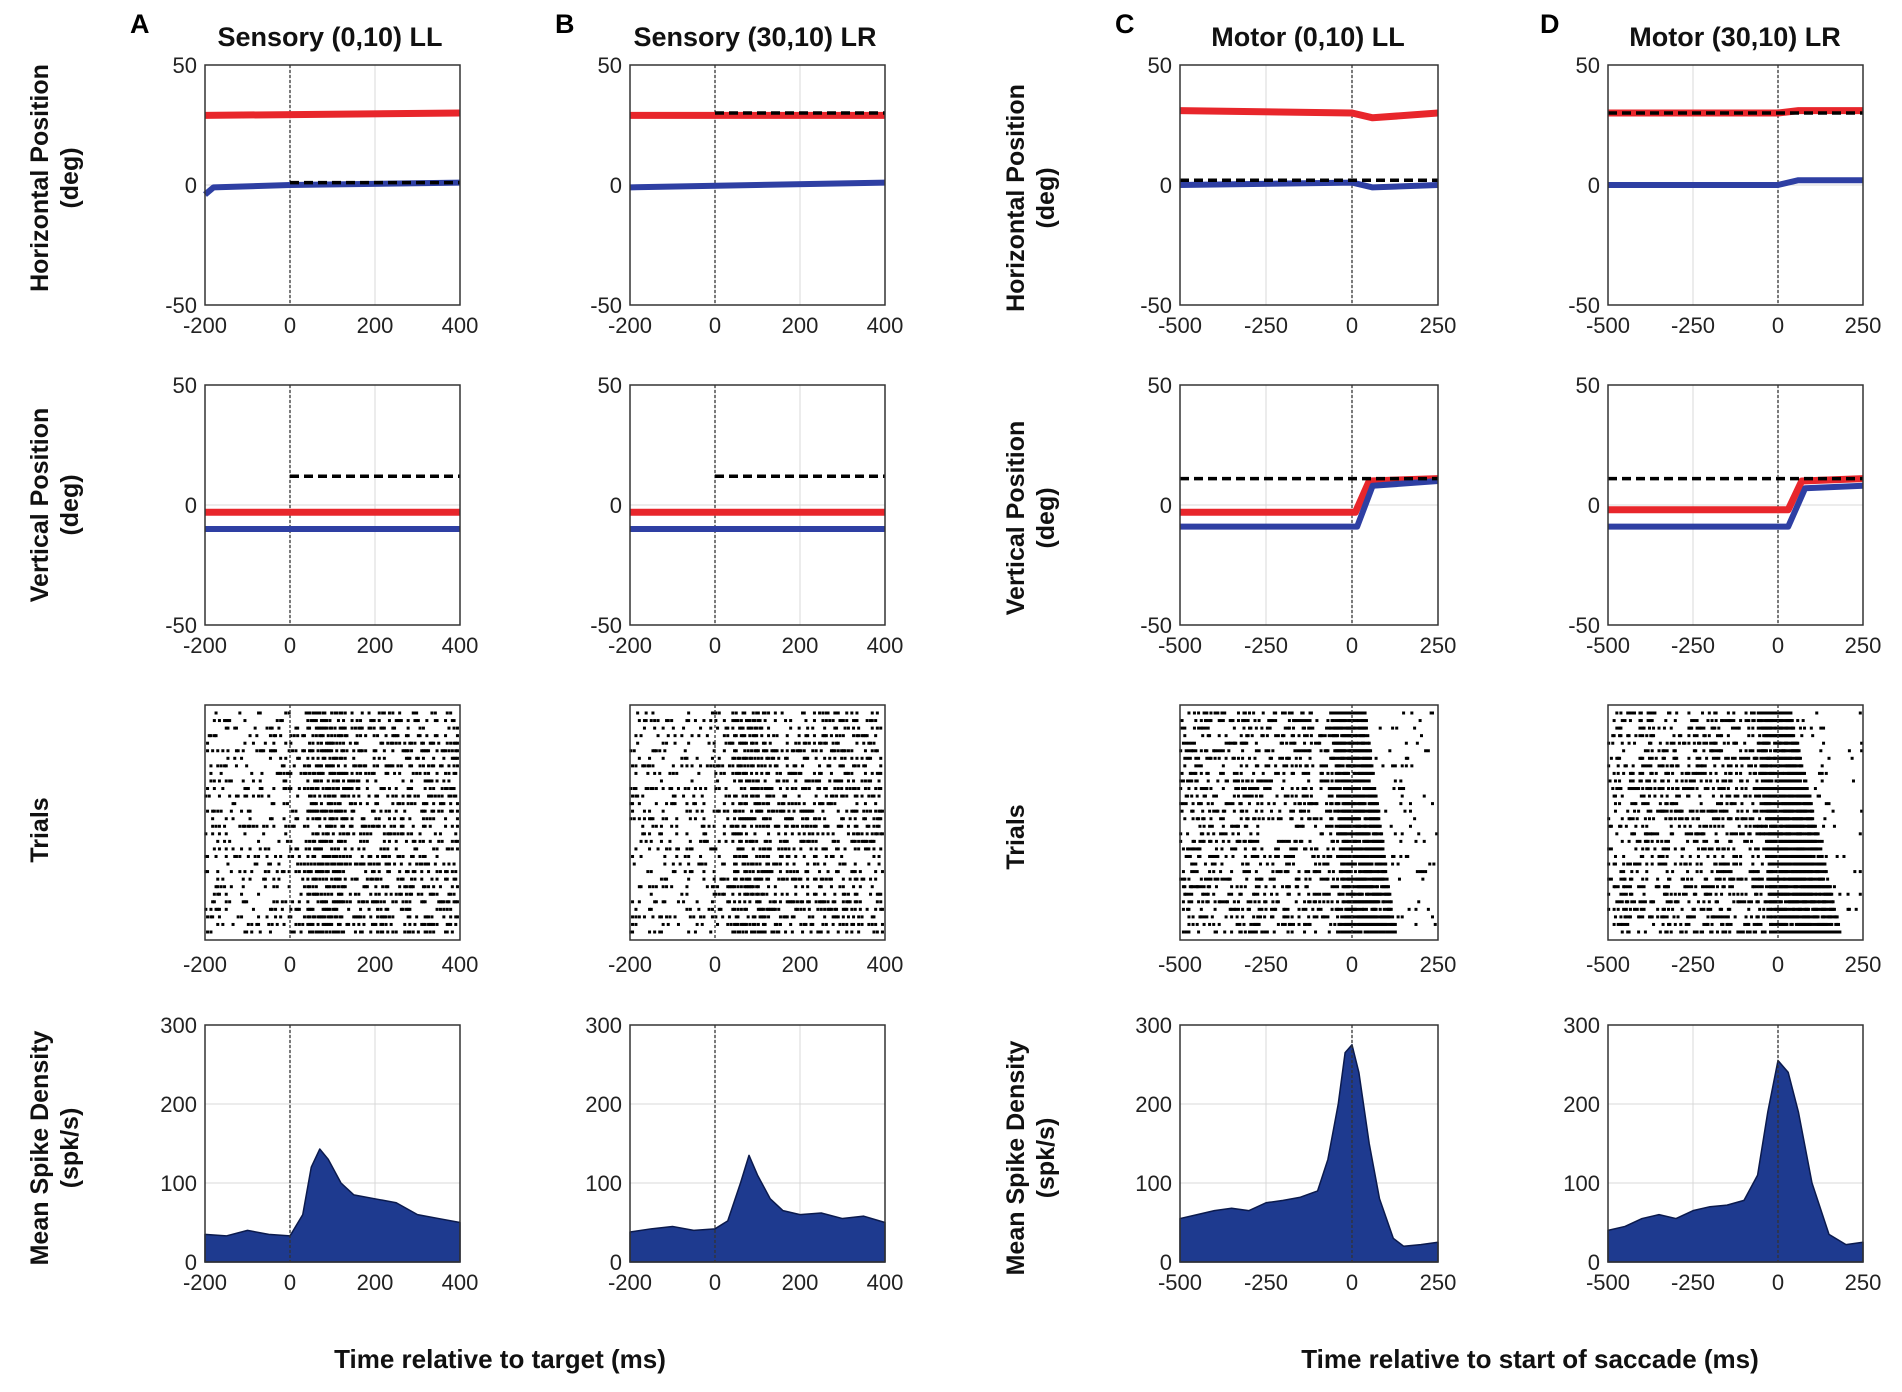 The width and height of the screenshot is (1902, 1392). What do you see at coordinates (185, 385) in the screenshot?
I see `panel-a-vertical-ytick-label-2: 50` at bounding box center [185, 385].